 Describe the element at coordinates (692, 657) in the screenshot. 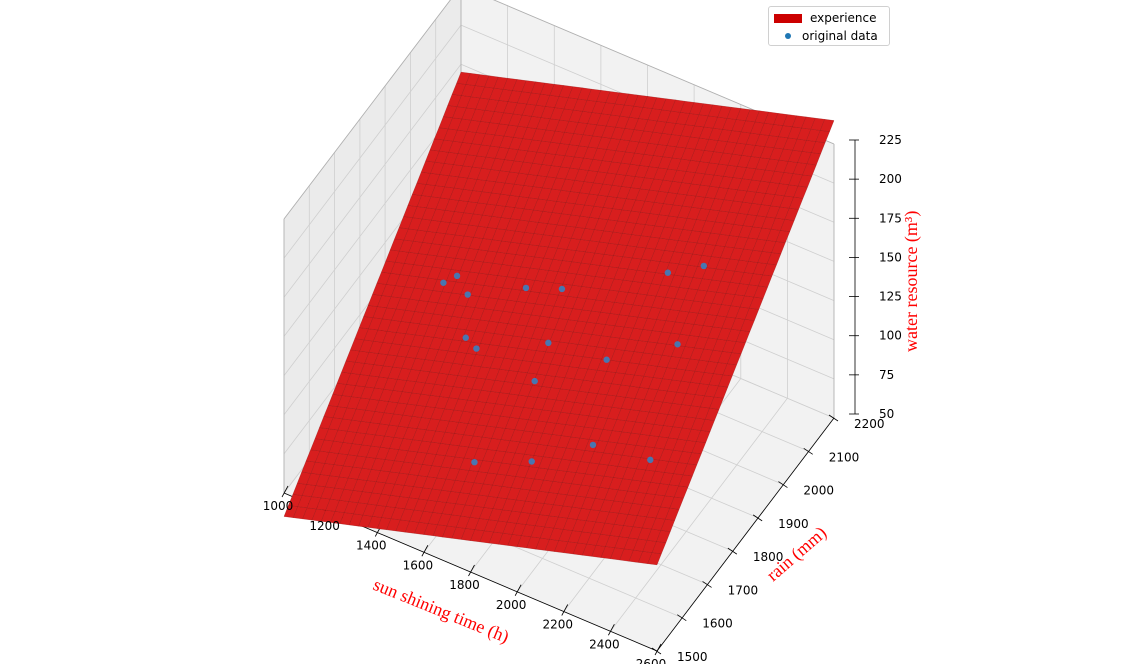

I see `y-tick-label: 1500` at that location.